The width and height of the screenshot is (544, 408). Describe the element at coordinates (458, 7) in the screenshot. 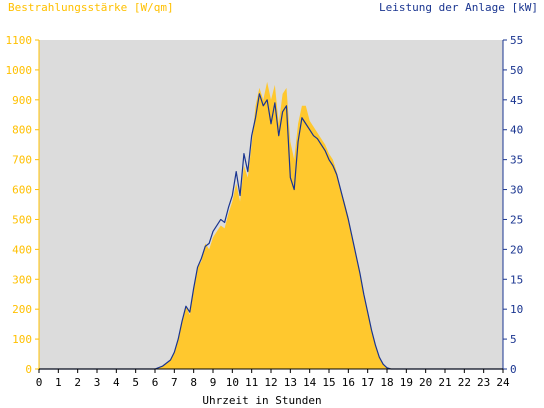

I see `right-axis-title: Leistung der Anlage [kW]` at that location.